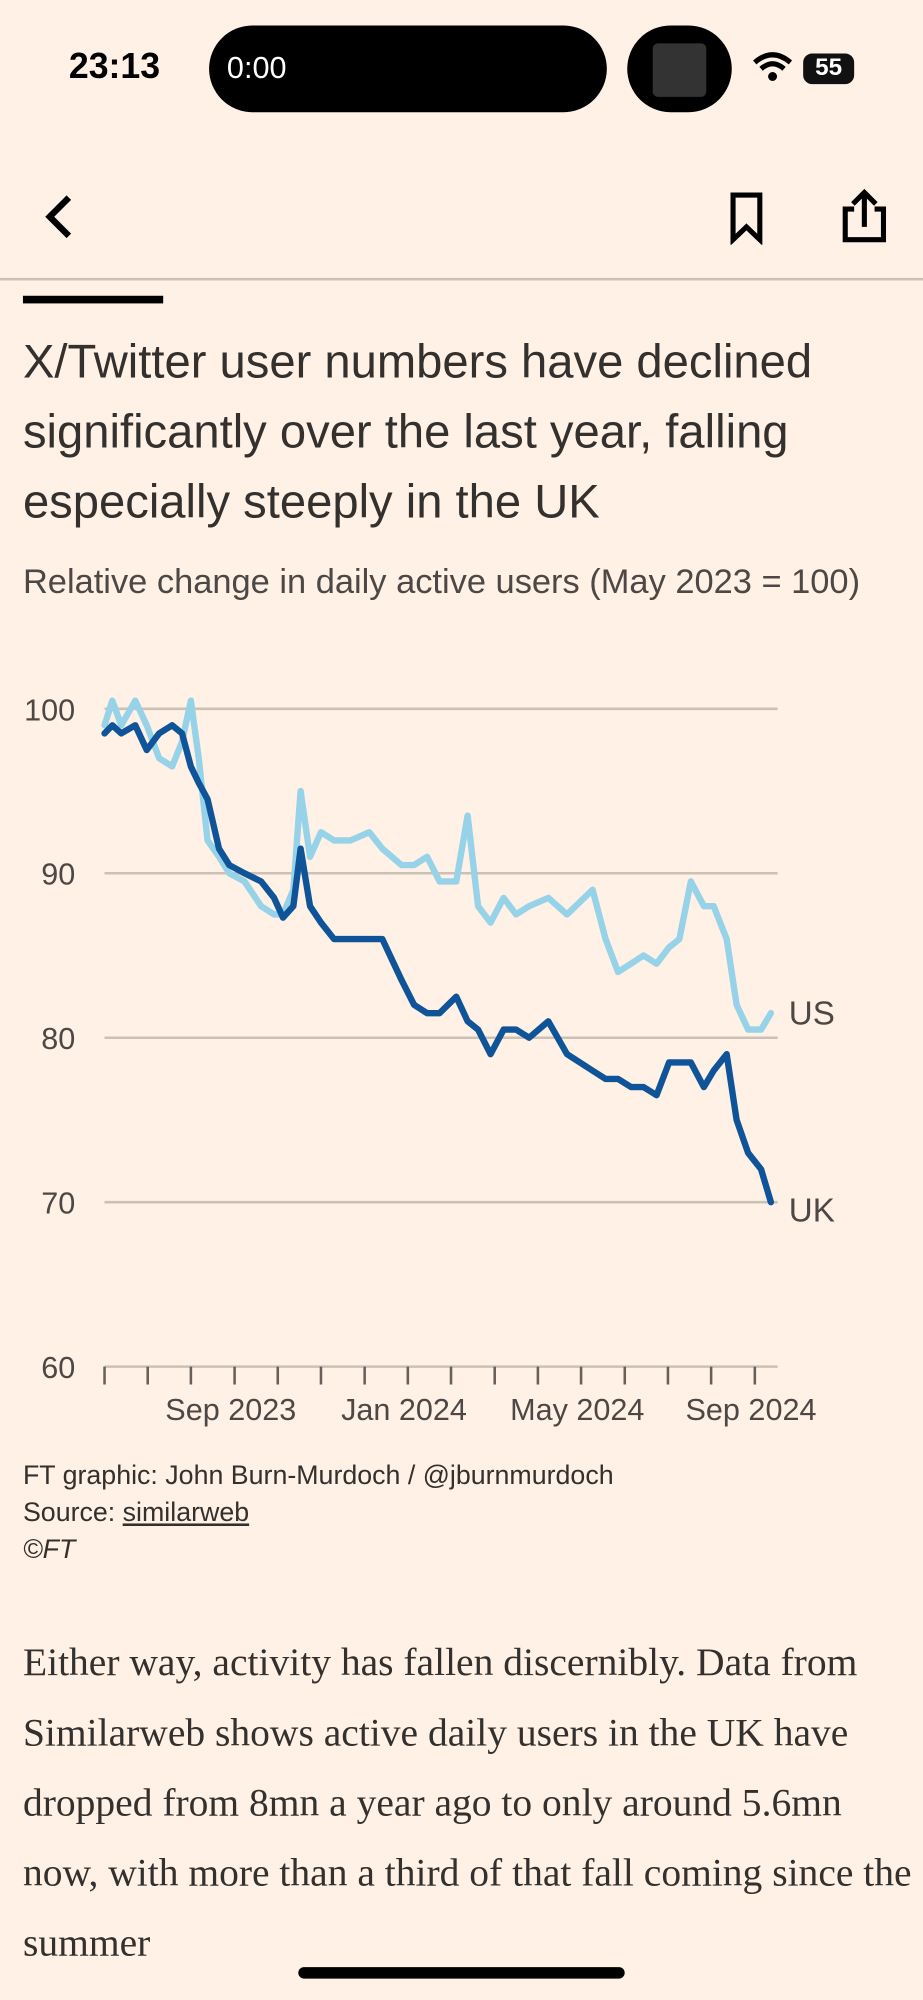 The width and height of the screenshot is (923, 2000). Describe the element at coordinates (256, 68) in the screenshot. I see `media-time: 0:00` at that location.